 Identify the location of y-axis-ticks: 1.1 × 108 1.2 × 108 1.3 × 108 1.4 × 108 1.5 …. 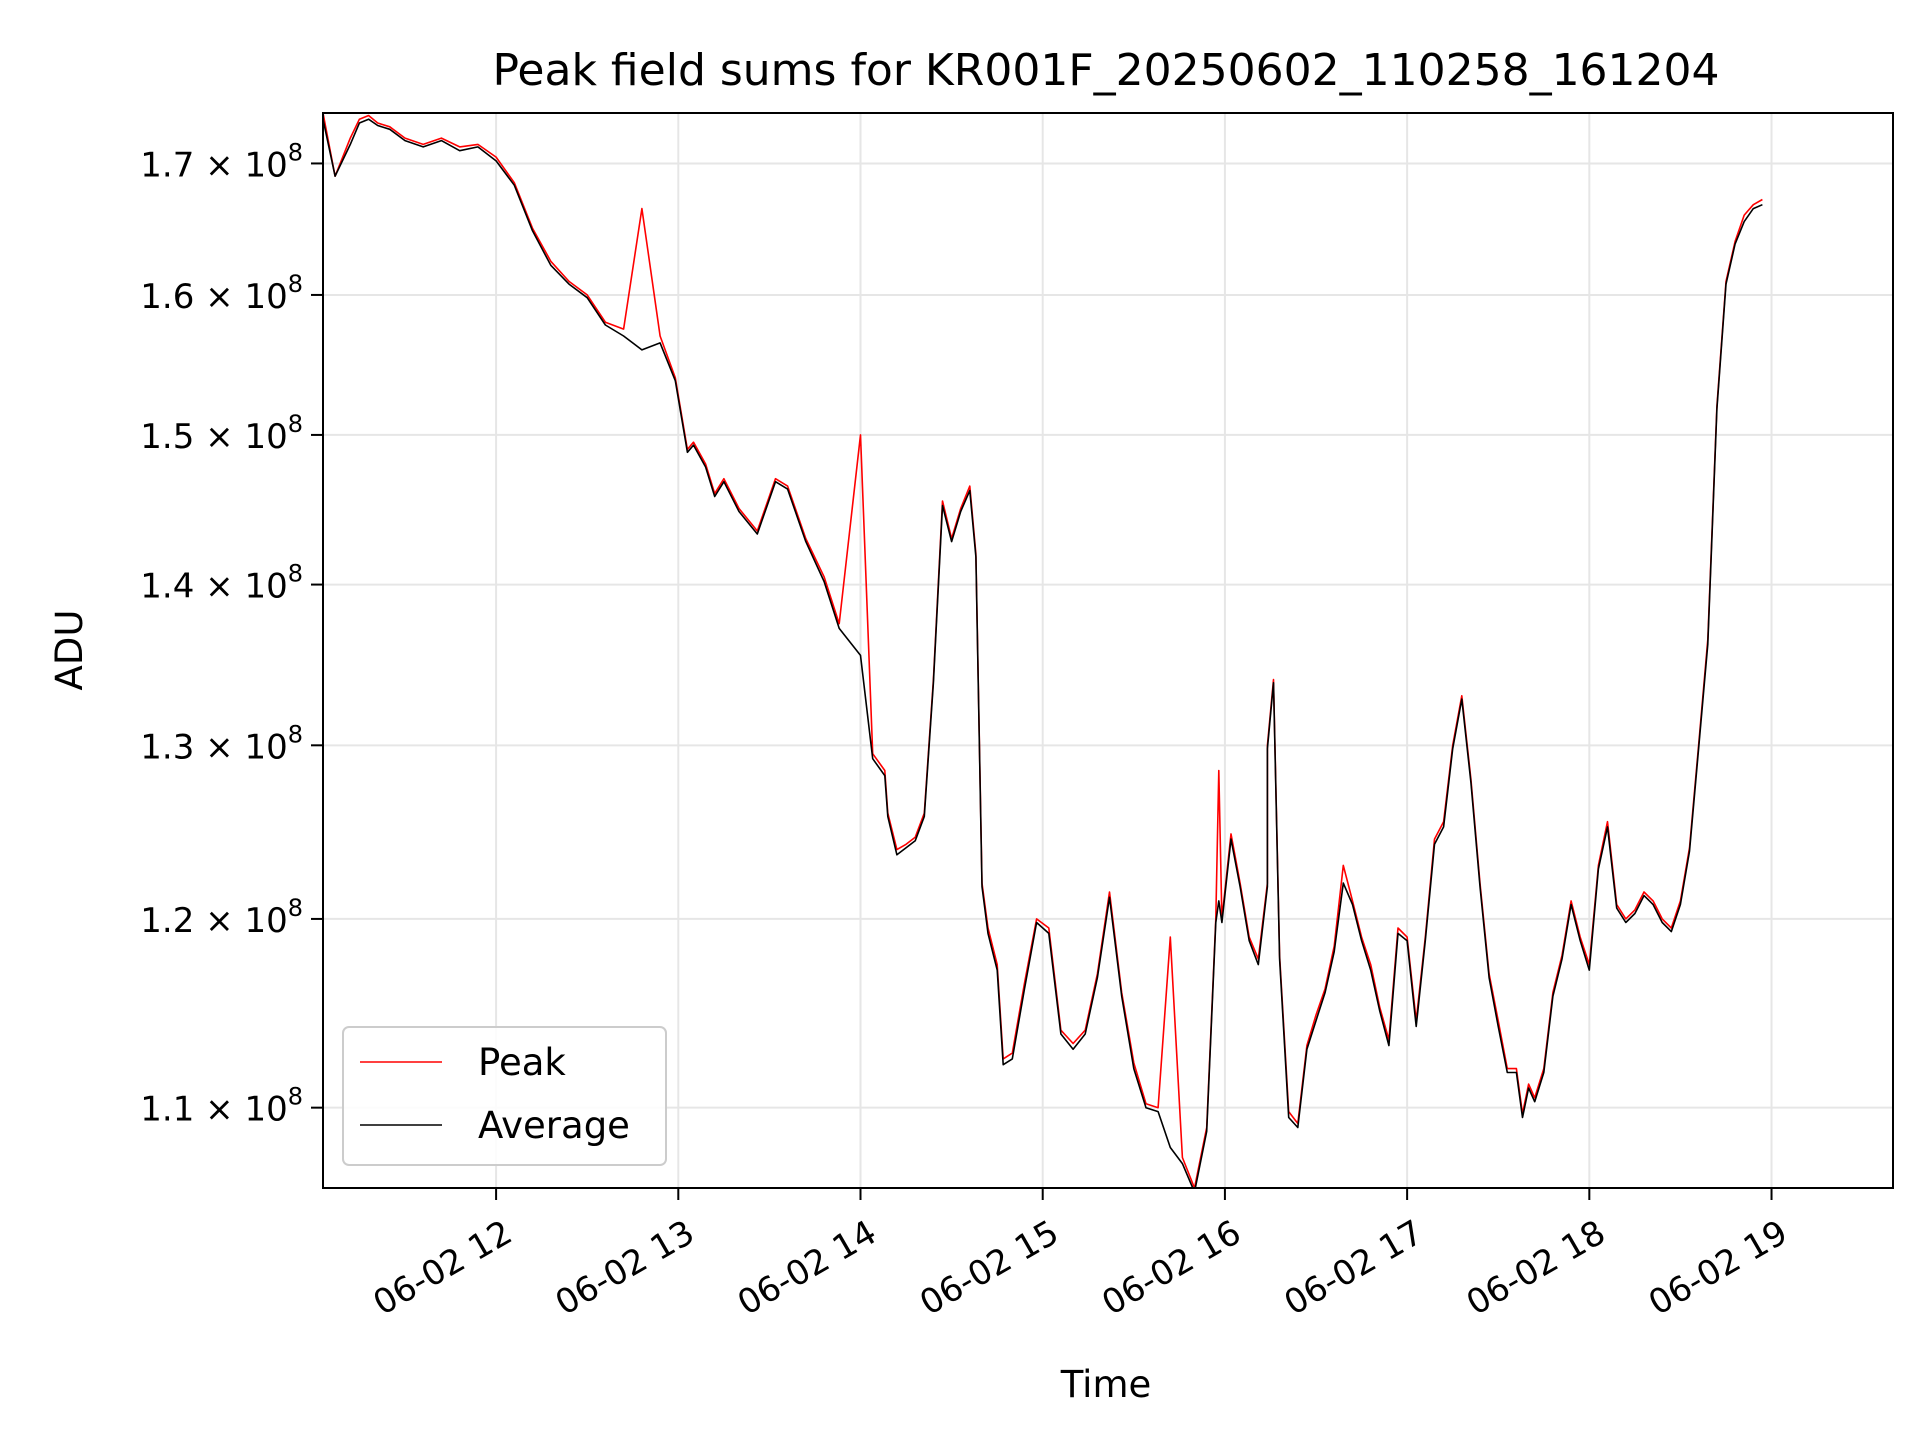
(231, 634).